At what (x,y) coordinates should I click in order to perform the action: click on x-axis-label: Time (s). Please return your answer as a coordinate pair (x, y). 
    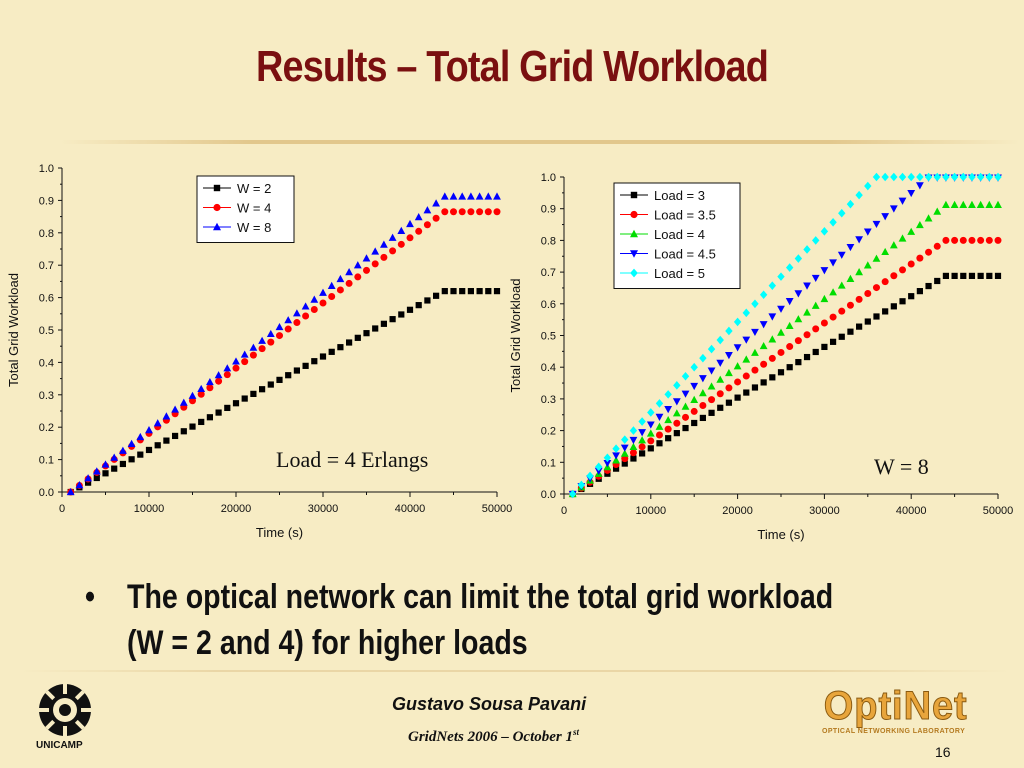
    Looking at the image, I should click on (279, 532).